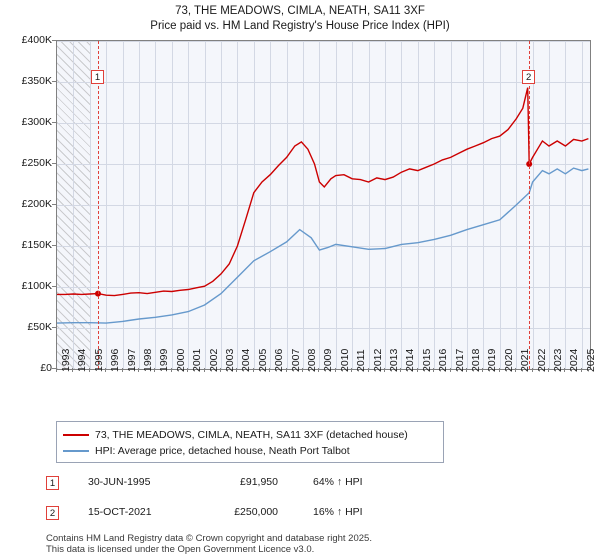 The image size is (600, 560). I want to click on x-axis-tick-label: 2015, so click(426, 360).